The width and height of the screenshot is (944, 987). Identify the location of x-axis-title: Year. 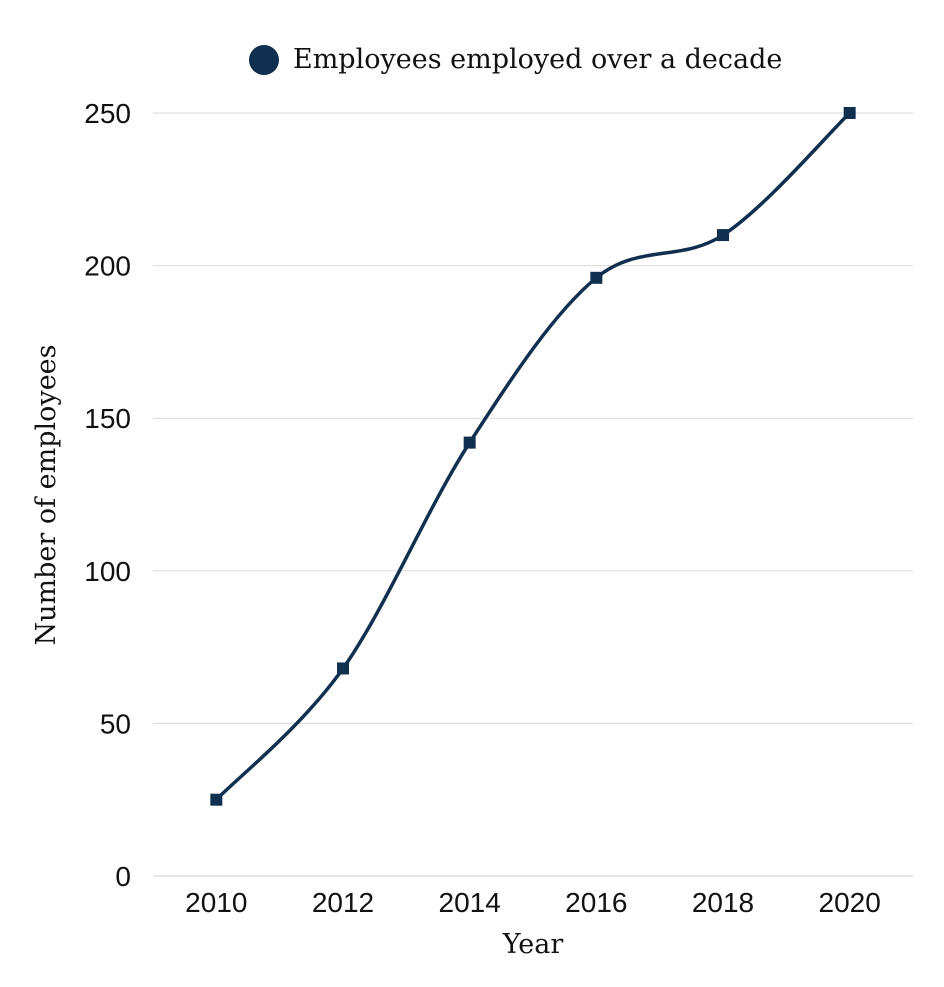
(533, 944).